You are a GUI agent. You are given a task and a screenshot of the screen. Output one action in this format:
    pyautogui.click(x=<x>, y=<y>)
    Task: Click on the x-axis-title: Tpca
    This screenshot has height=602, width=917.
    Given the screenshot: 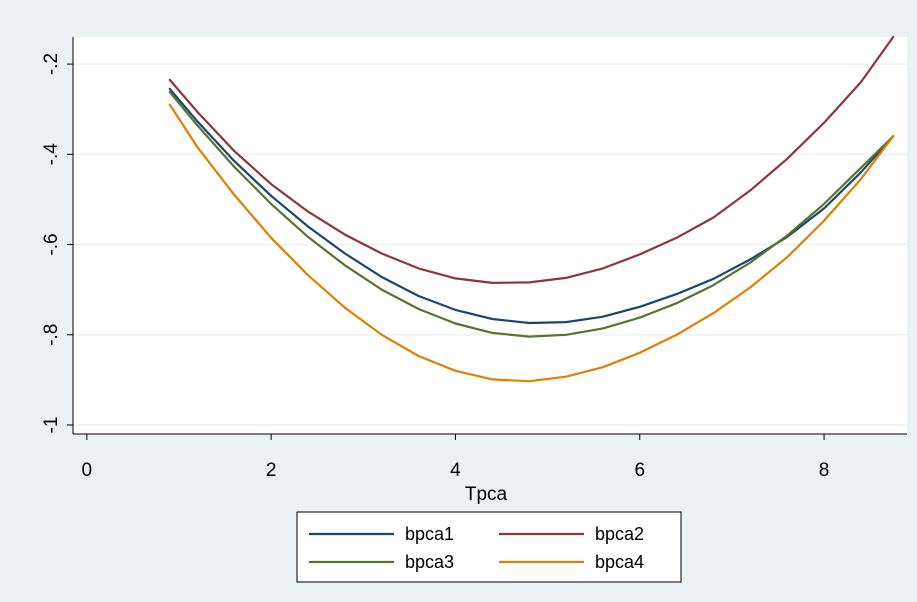 What is the action you would take?
    pyautogui.click(x=486, y=494)
    